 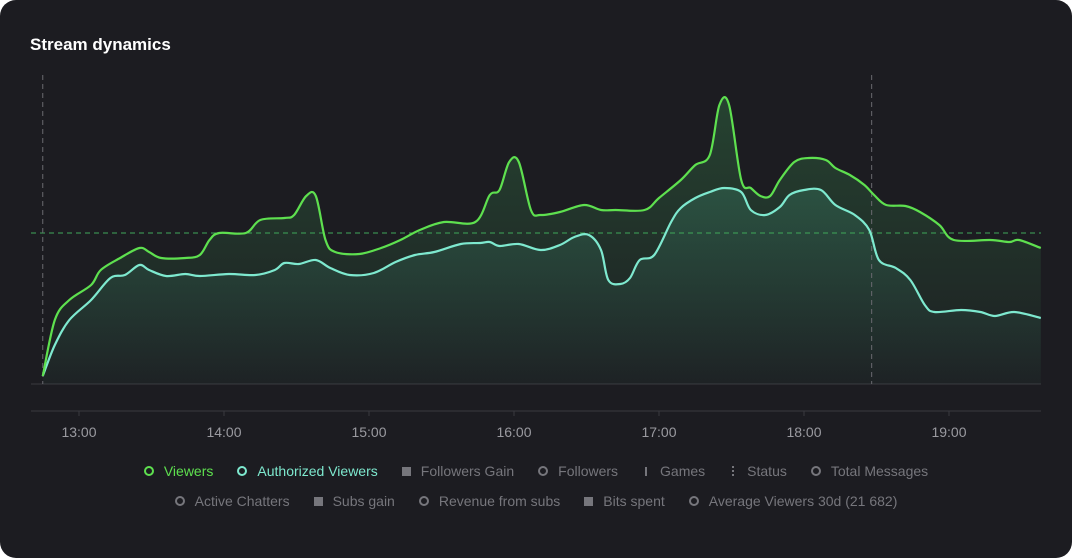 I want to click on legend-item-status: Status, so click(x=758, y=471).